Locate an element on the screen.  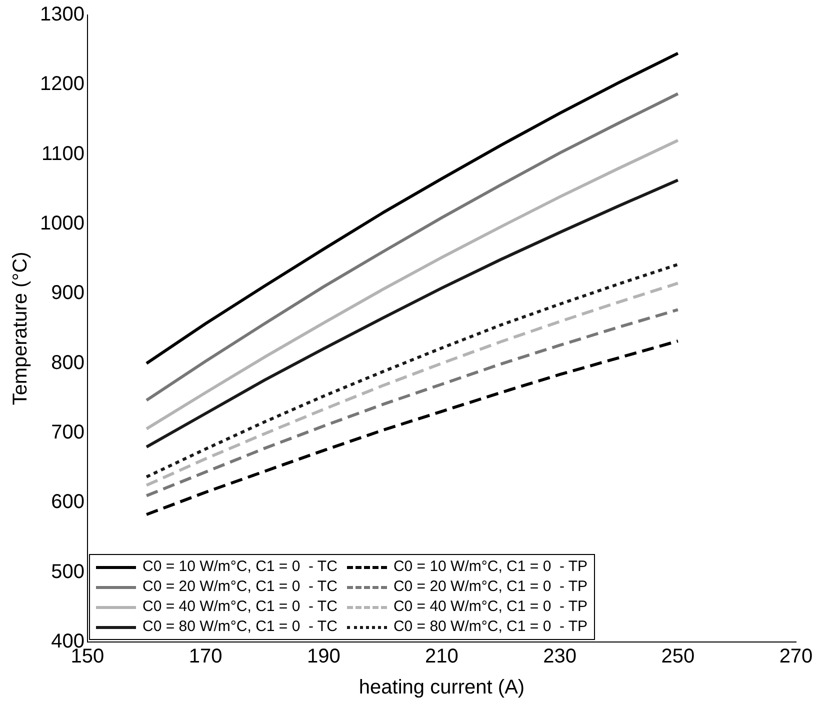
y-tick-label: 700 is located at coordinates (67, 433).